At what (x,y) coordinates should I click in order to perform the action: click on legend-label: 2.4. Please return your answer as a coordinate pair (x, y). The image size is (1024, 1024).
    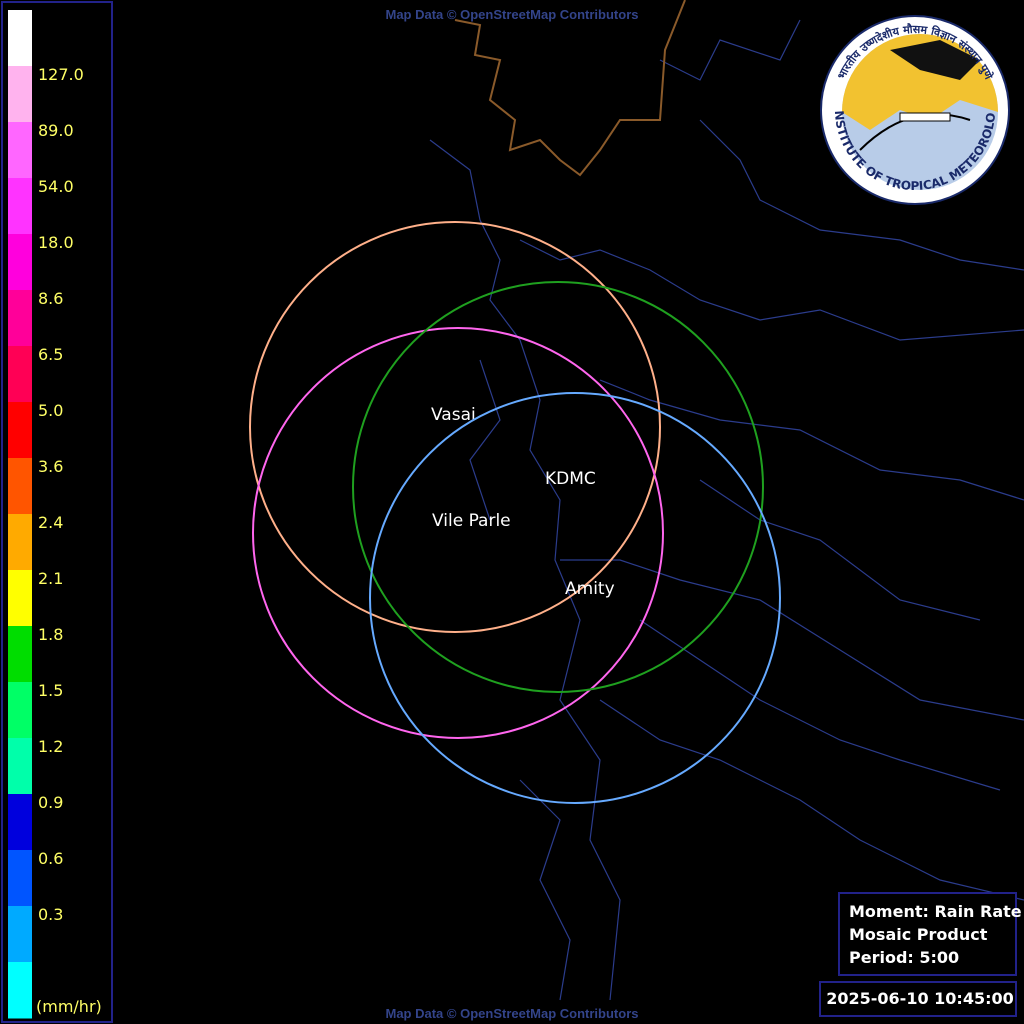
    Looking at the image, I should click on (50, 522).